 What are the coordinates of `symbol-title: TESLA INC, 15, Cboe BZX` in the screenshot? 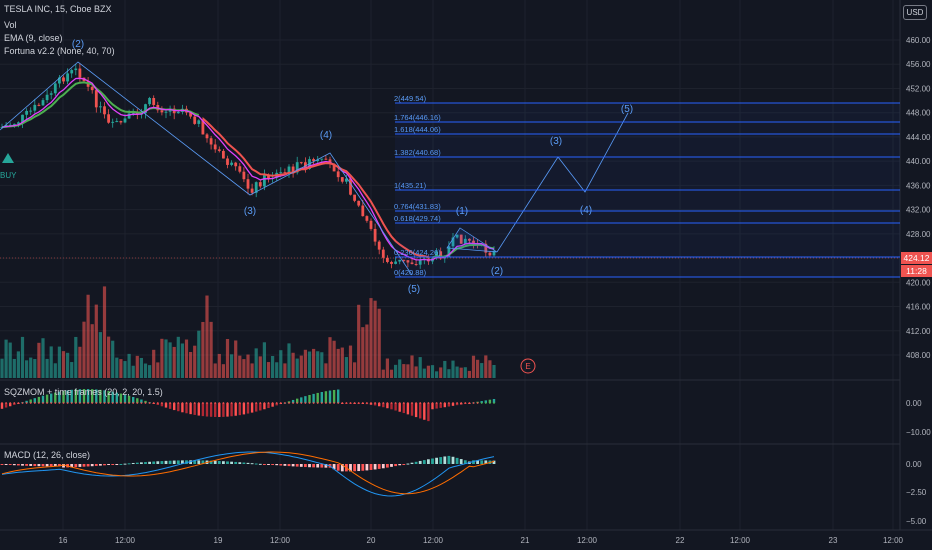 It's located at (58, 9).